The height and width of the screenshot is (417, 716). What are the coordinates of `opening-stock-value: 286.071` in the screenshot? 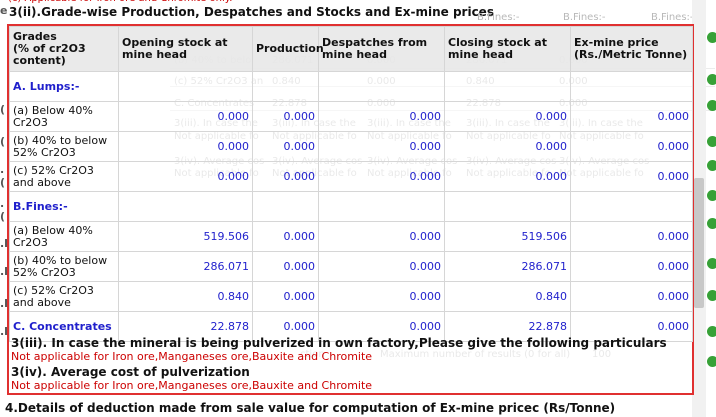 It's located at (185, 266).